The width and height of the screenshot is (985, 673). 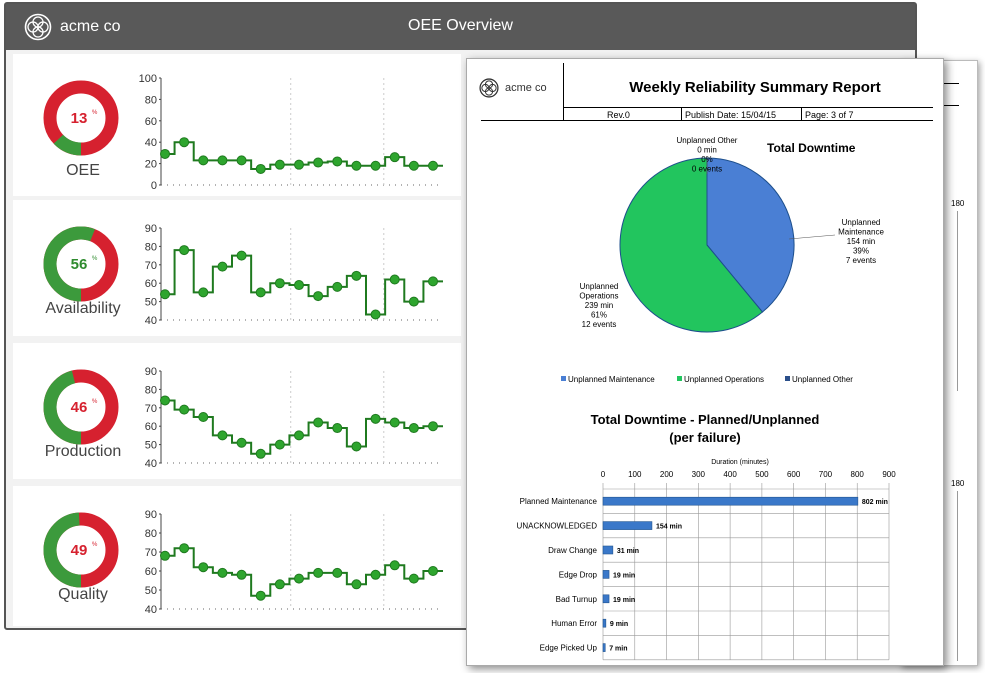 I want to click on metric-label: Quality, so click(x=83, y=594).